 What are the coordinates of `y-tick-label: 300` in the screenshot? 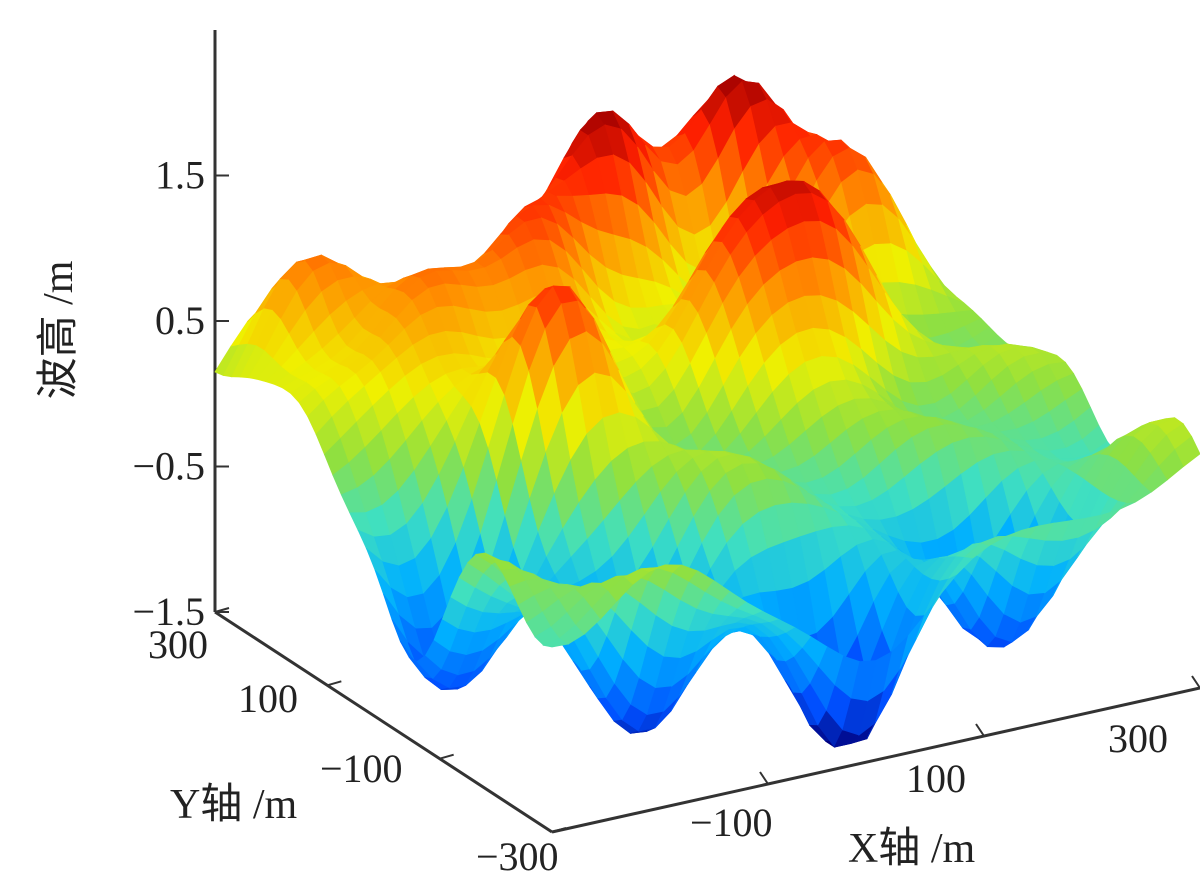 It's located at (178, 644).